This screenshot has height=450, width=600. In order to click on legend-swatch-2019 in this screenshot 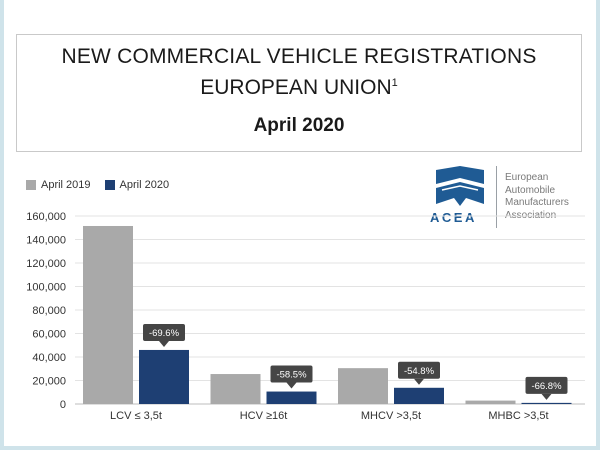, I will do `click(31, 185)`.